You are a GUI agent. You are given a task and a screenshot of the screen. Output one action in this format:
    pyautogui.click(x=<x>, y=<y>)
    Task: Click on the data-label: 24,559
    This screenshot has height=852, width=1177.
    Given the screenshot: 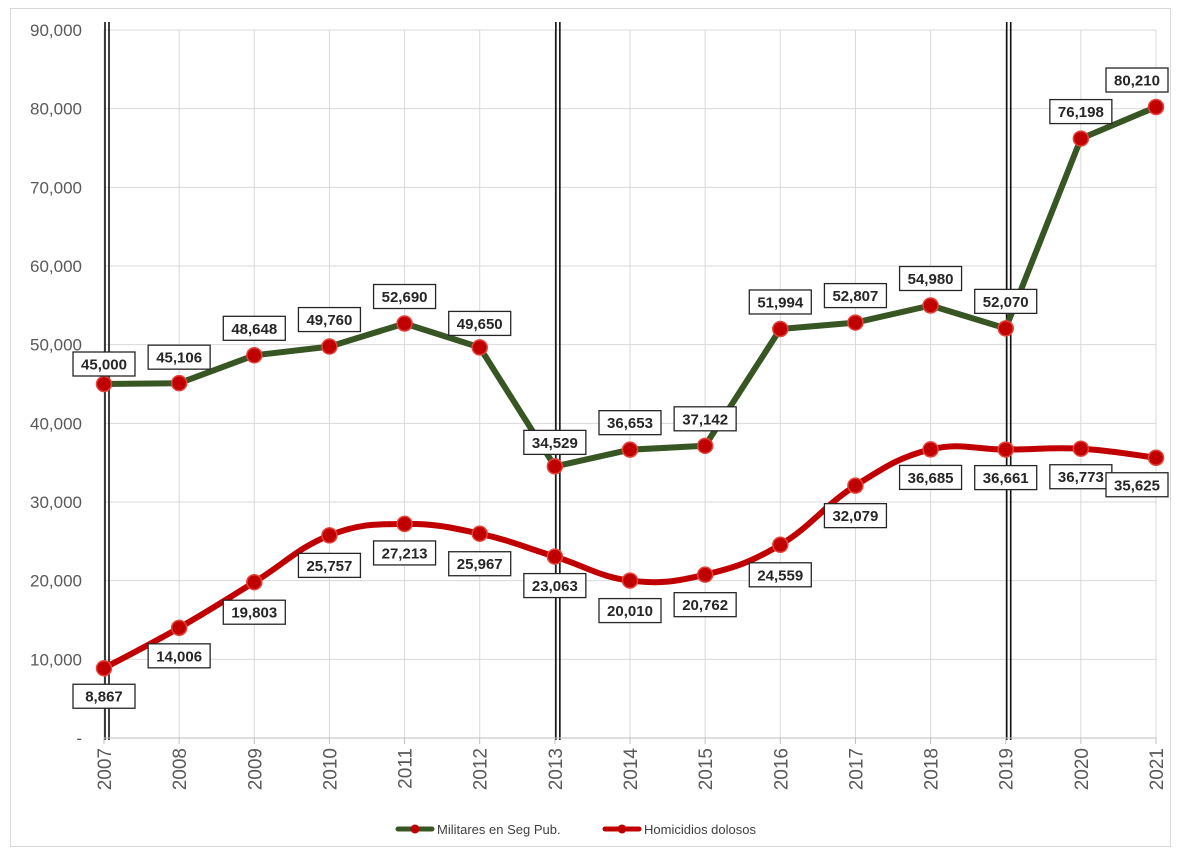 What is the action you would take?
    pyautogui.click(x=780, y=575)
    